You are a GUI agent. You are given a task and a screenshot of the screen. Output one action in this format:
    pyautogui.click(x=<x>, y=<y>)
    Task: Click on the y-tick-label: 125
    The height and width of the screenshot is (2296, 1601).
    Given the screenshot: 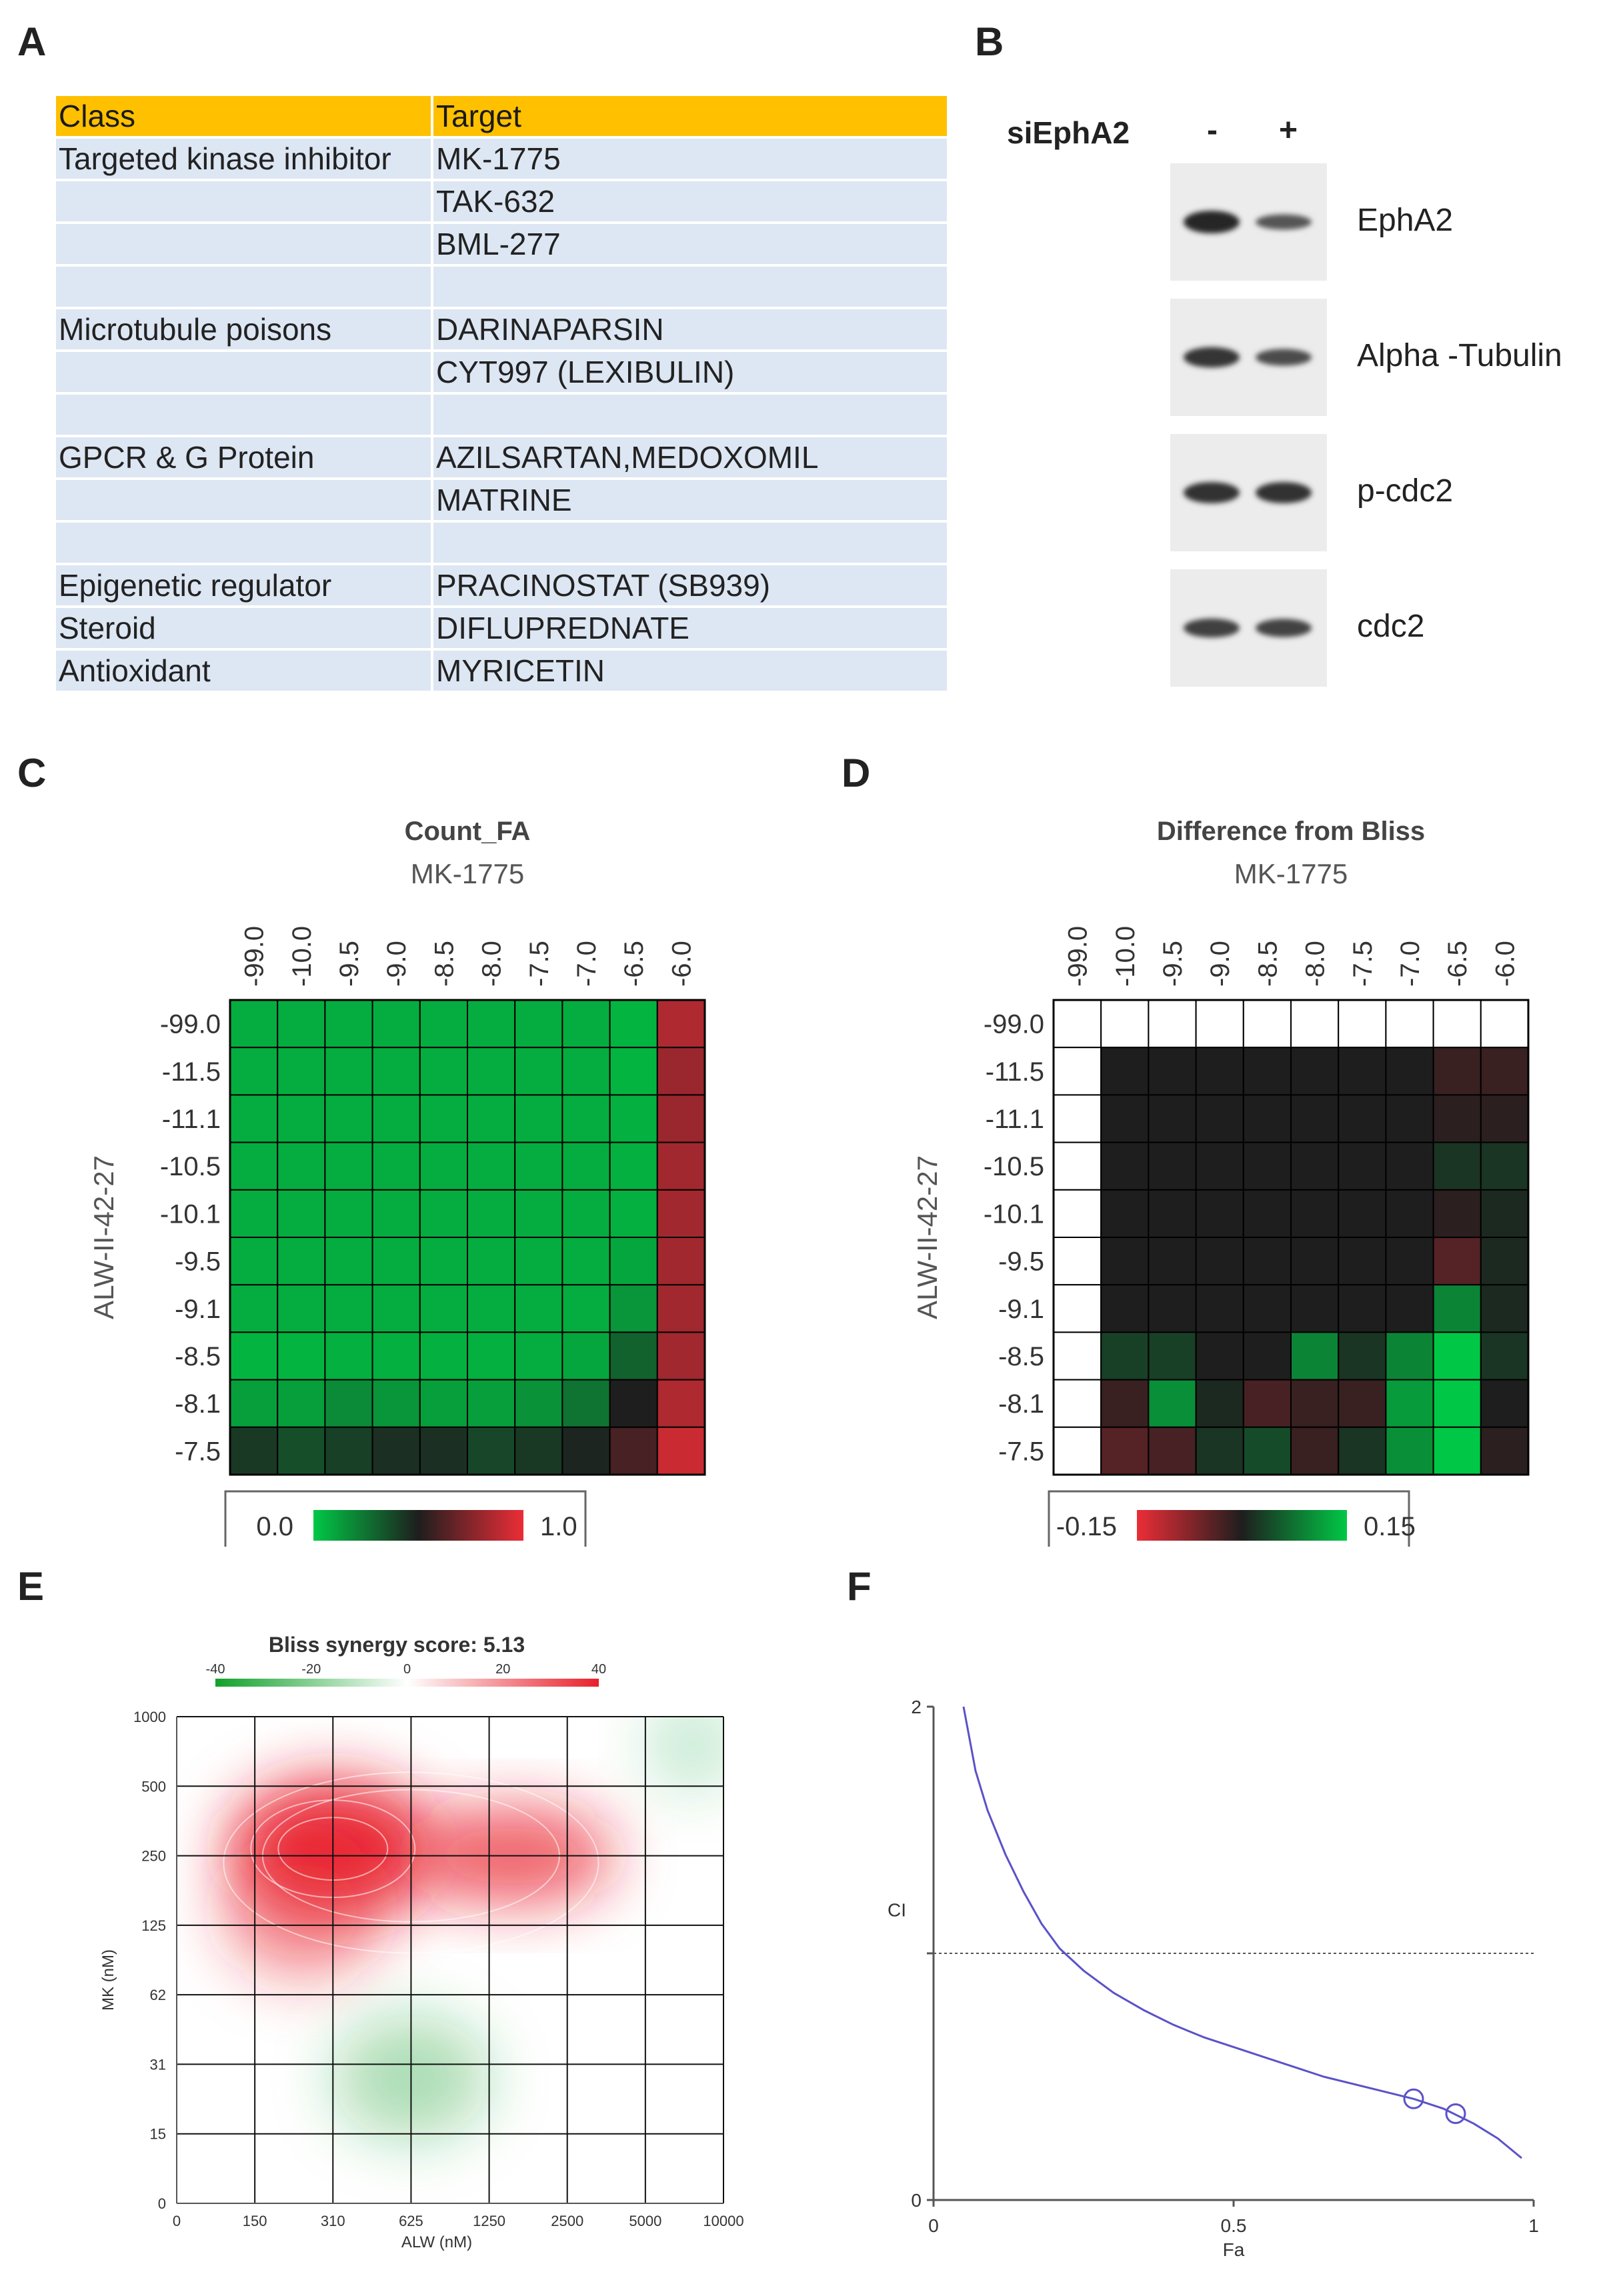 What is the action you would take?
    pyautogui.click(x=153, y=1925)
    